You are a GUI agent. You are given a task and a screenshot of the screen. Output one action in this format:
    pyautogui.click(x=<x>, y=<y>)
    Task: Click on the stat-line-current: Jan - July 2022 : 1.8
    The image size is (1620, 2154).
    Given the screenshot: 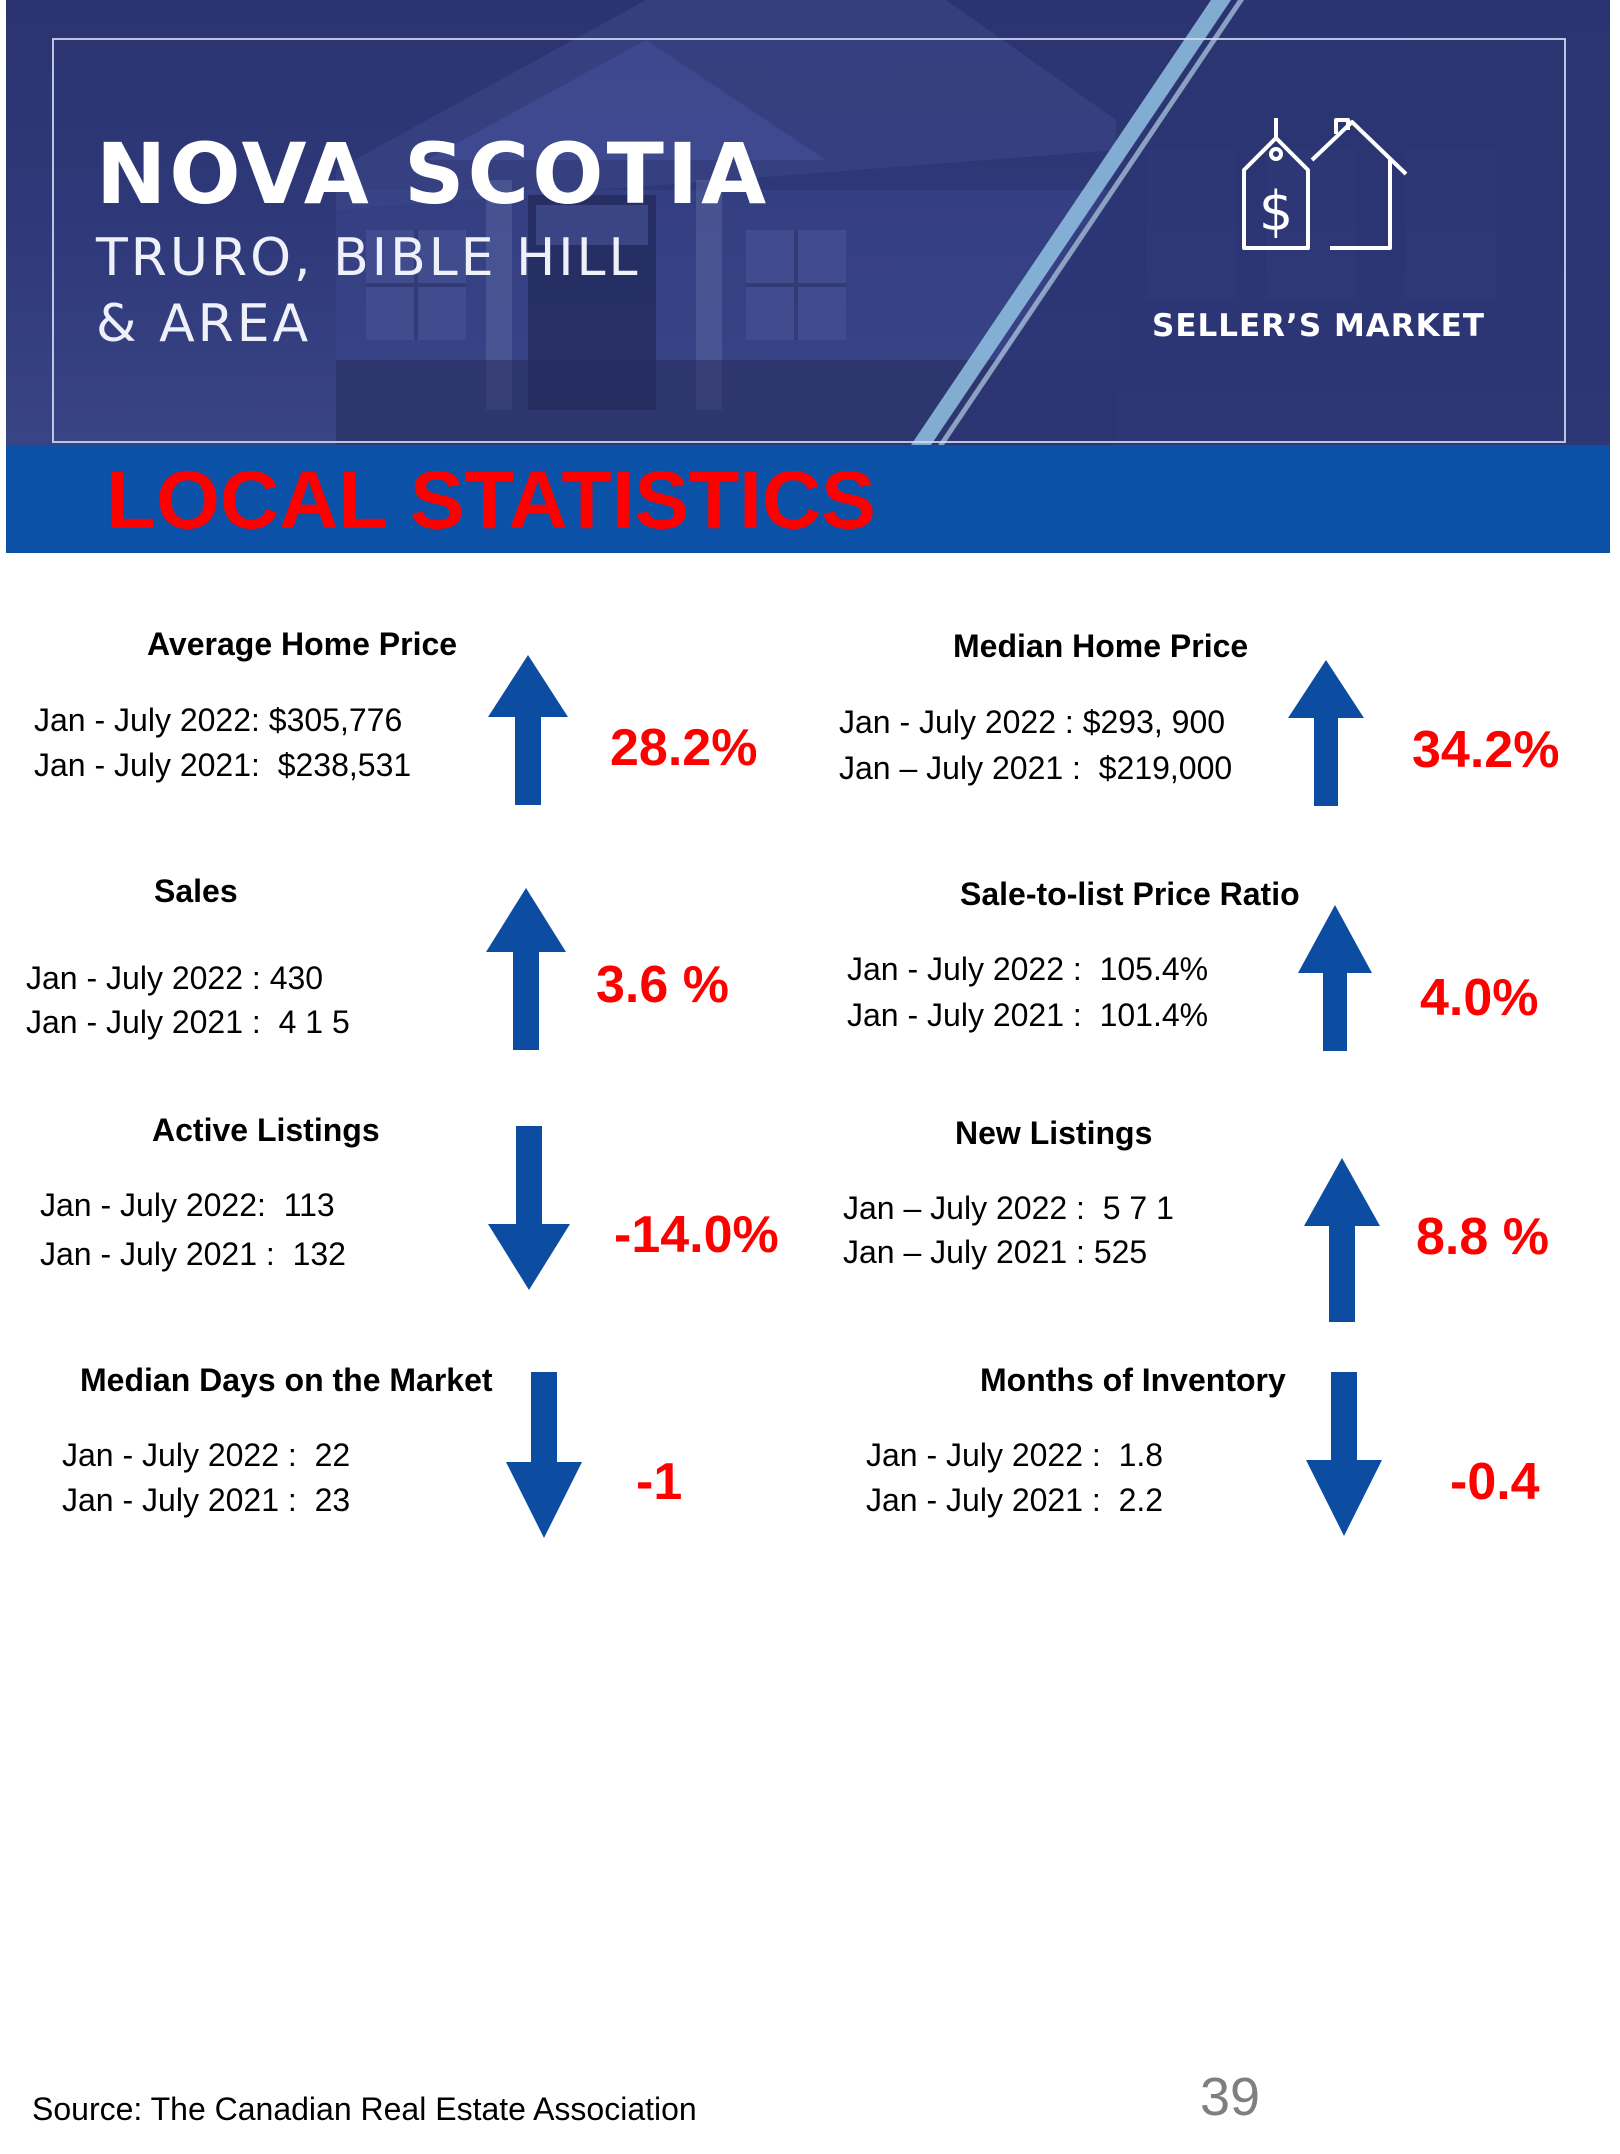 What is the action you would take?
    pyautogui.click(x=1015, y=1455)
    